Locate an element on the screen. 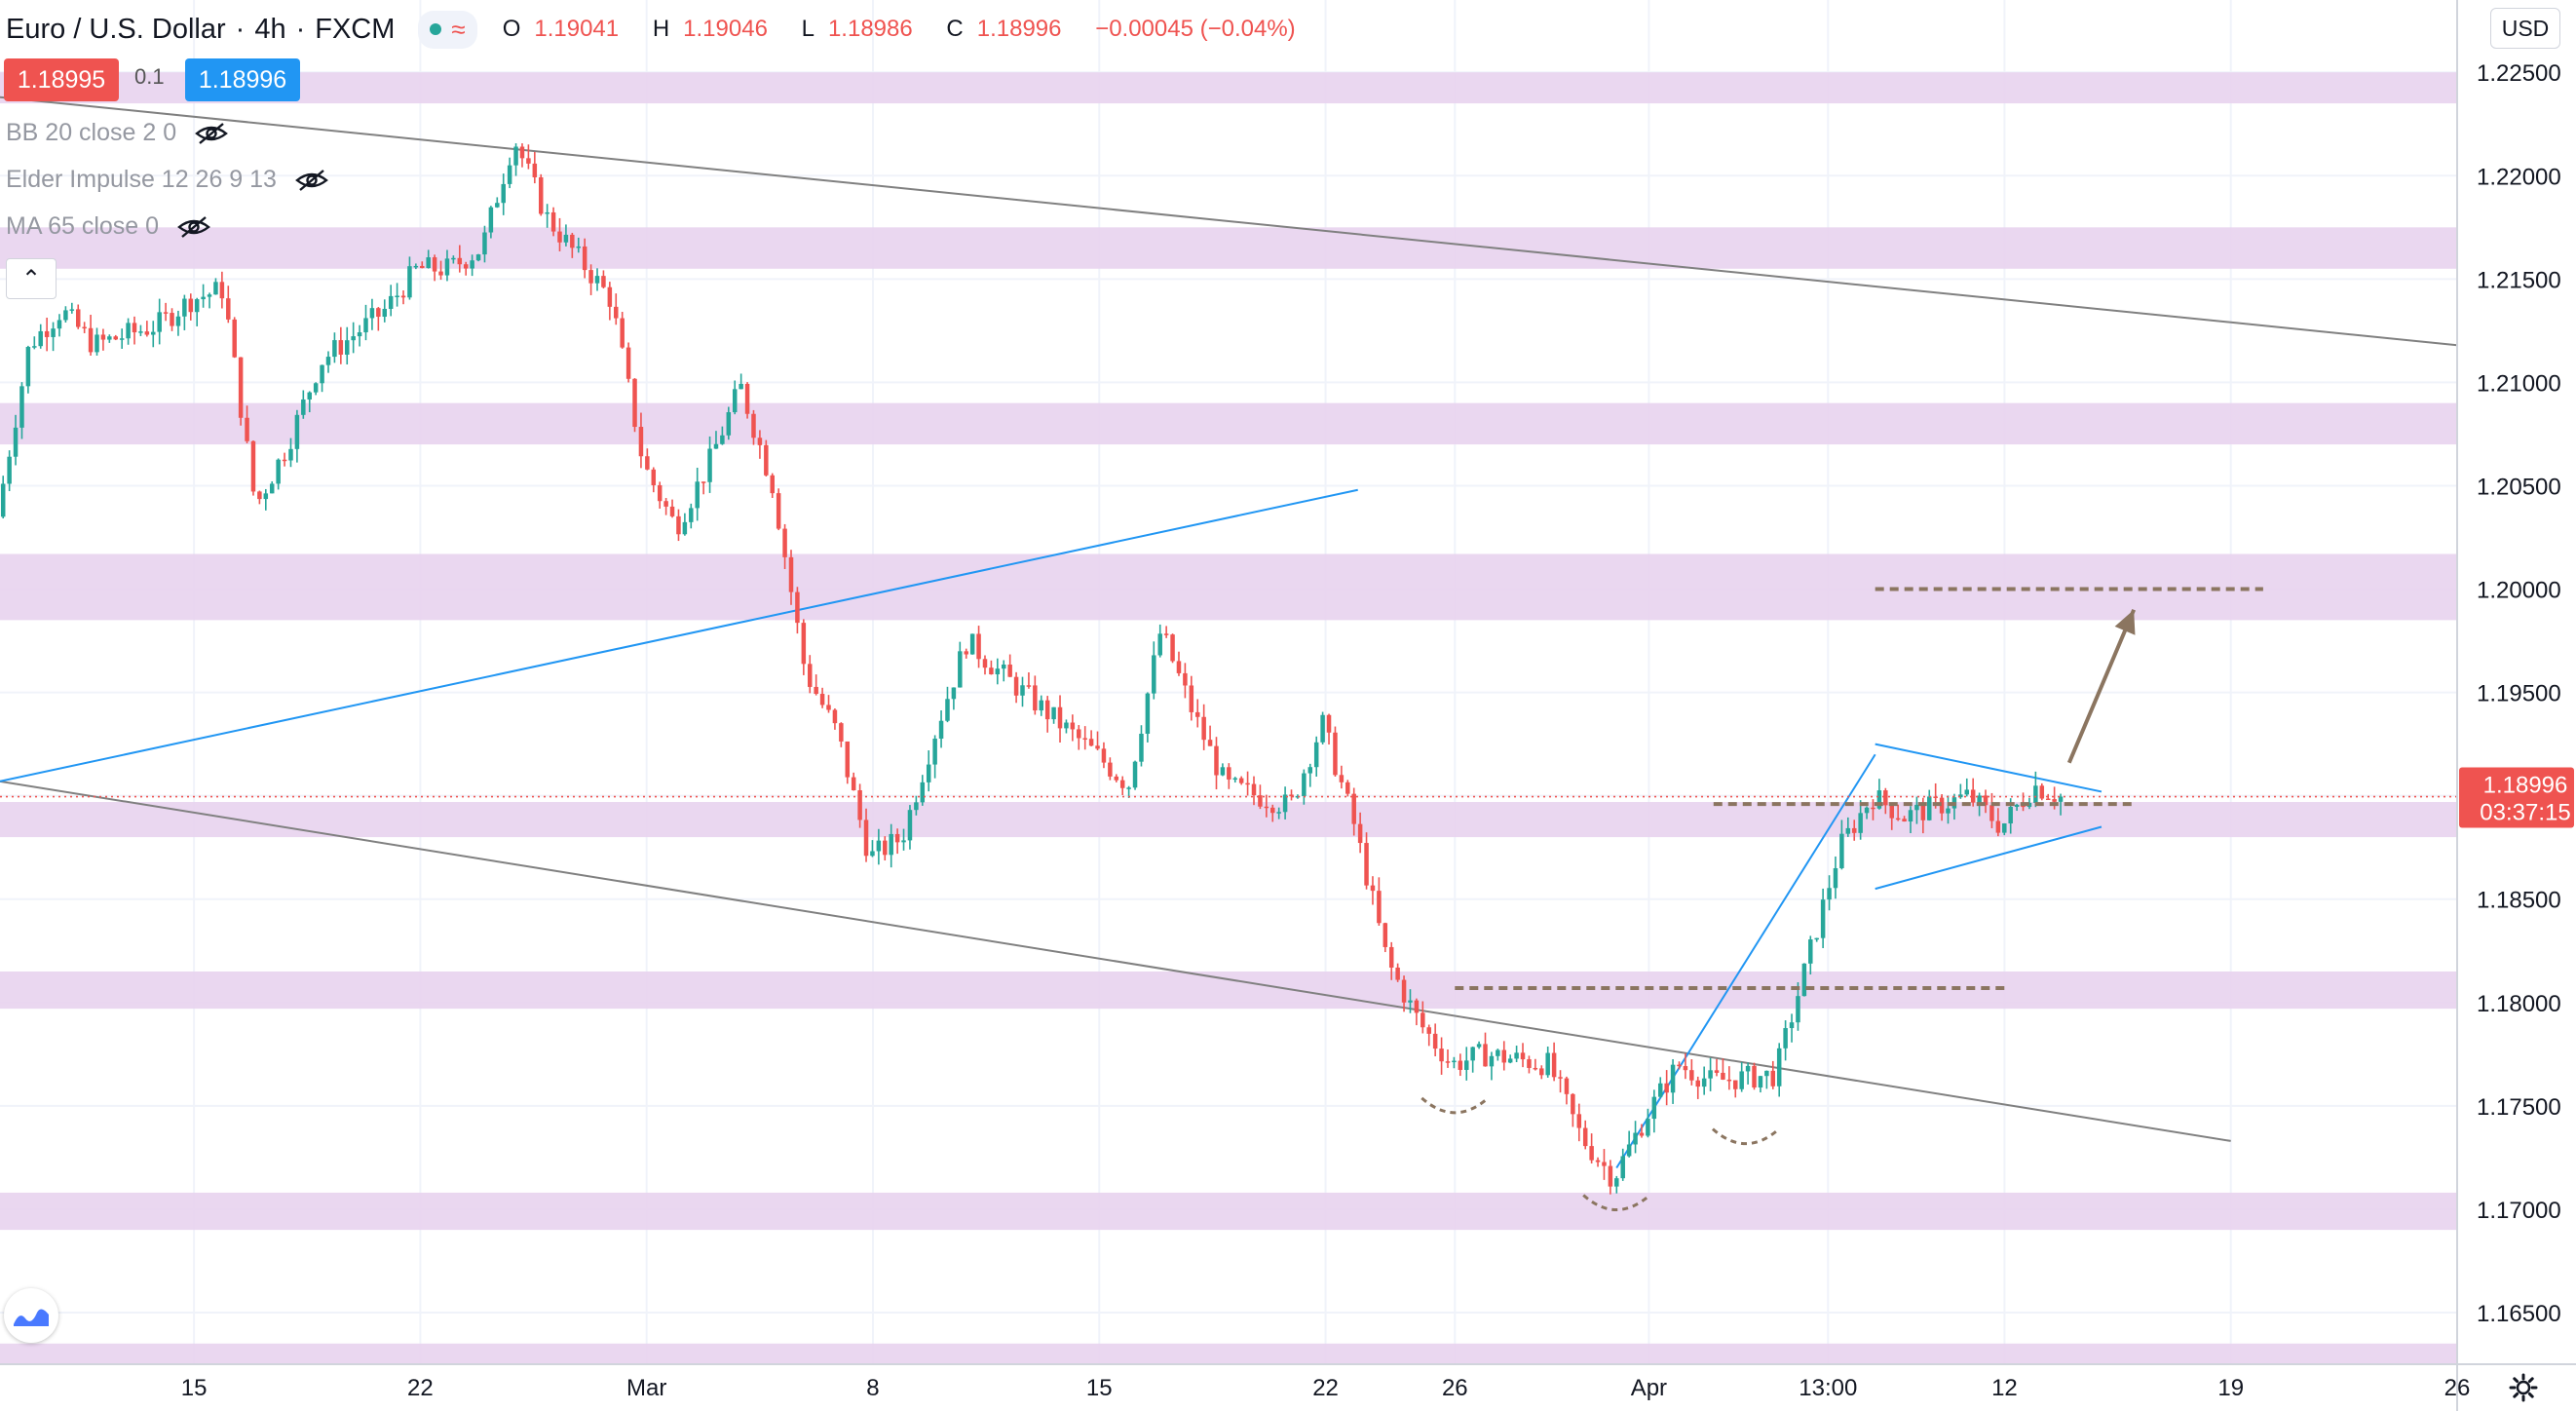  settings-gear-icon is located at coordinates (2523, 1387).